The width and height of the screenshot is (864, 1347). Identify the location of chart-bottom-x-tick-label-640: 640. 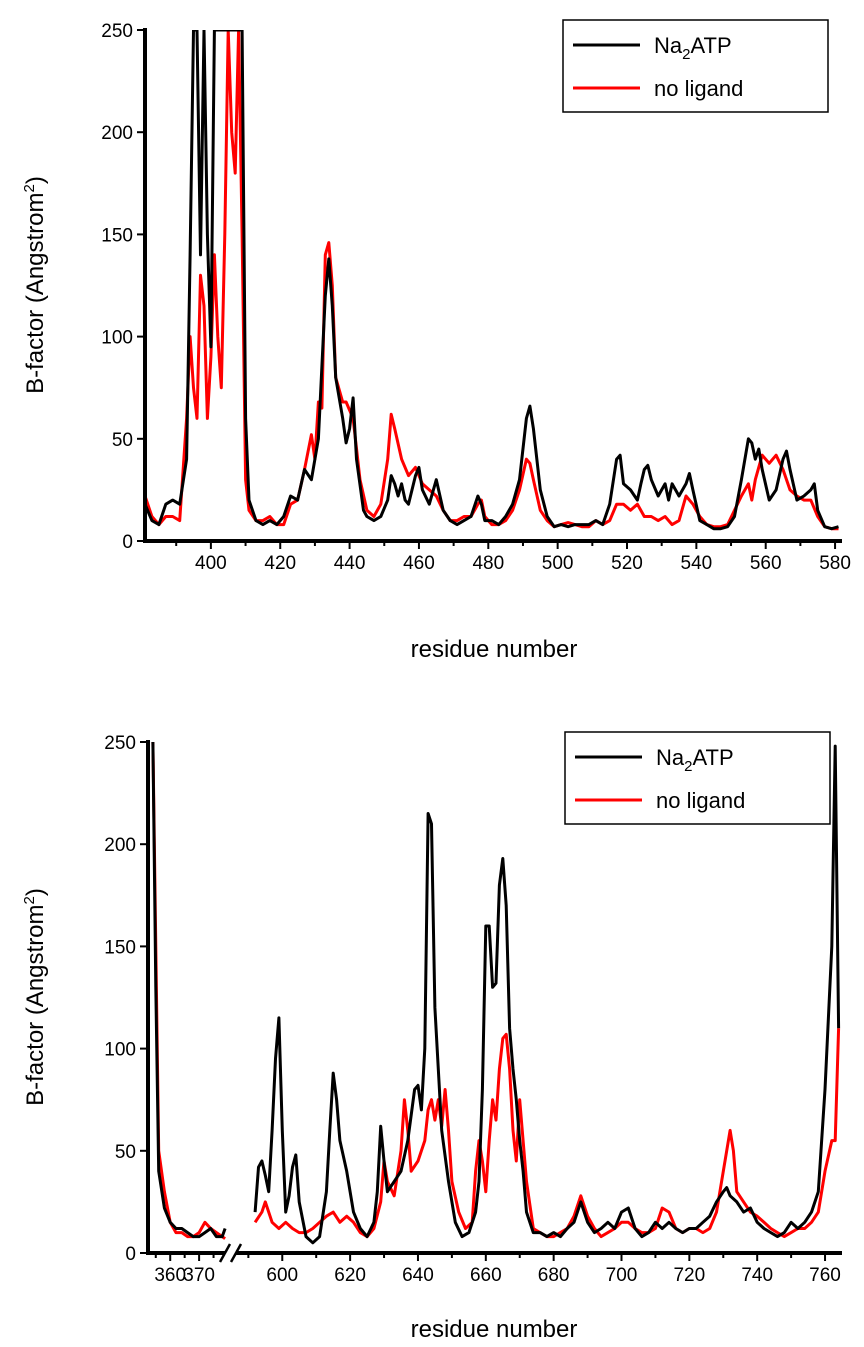
(418, 1275).